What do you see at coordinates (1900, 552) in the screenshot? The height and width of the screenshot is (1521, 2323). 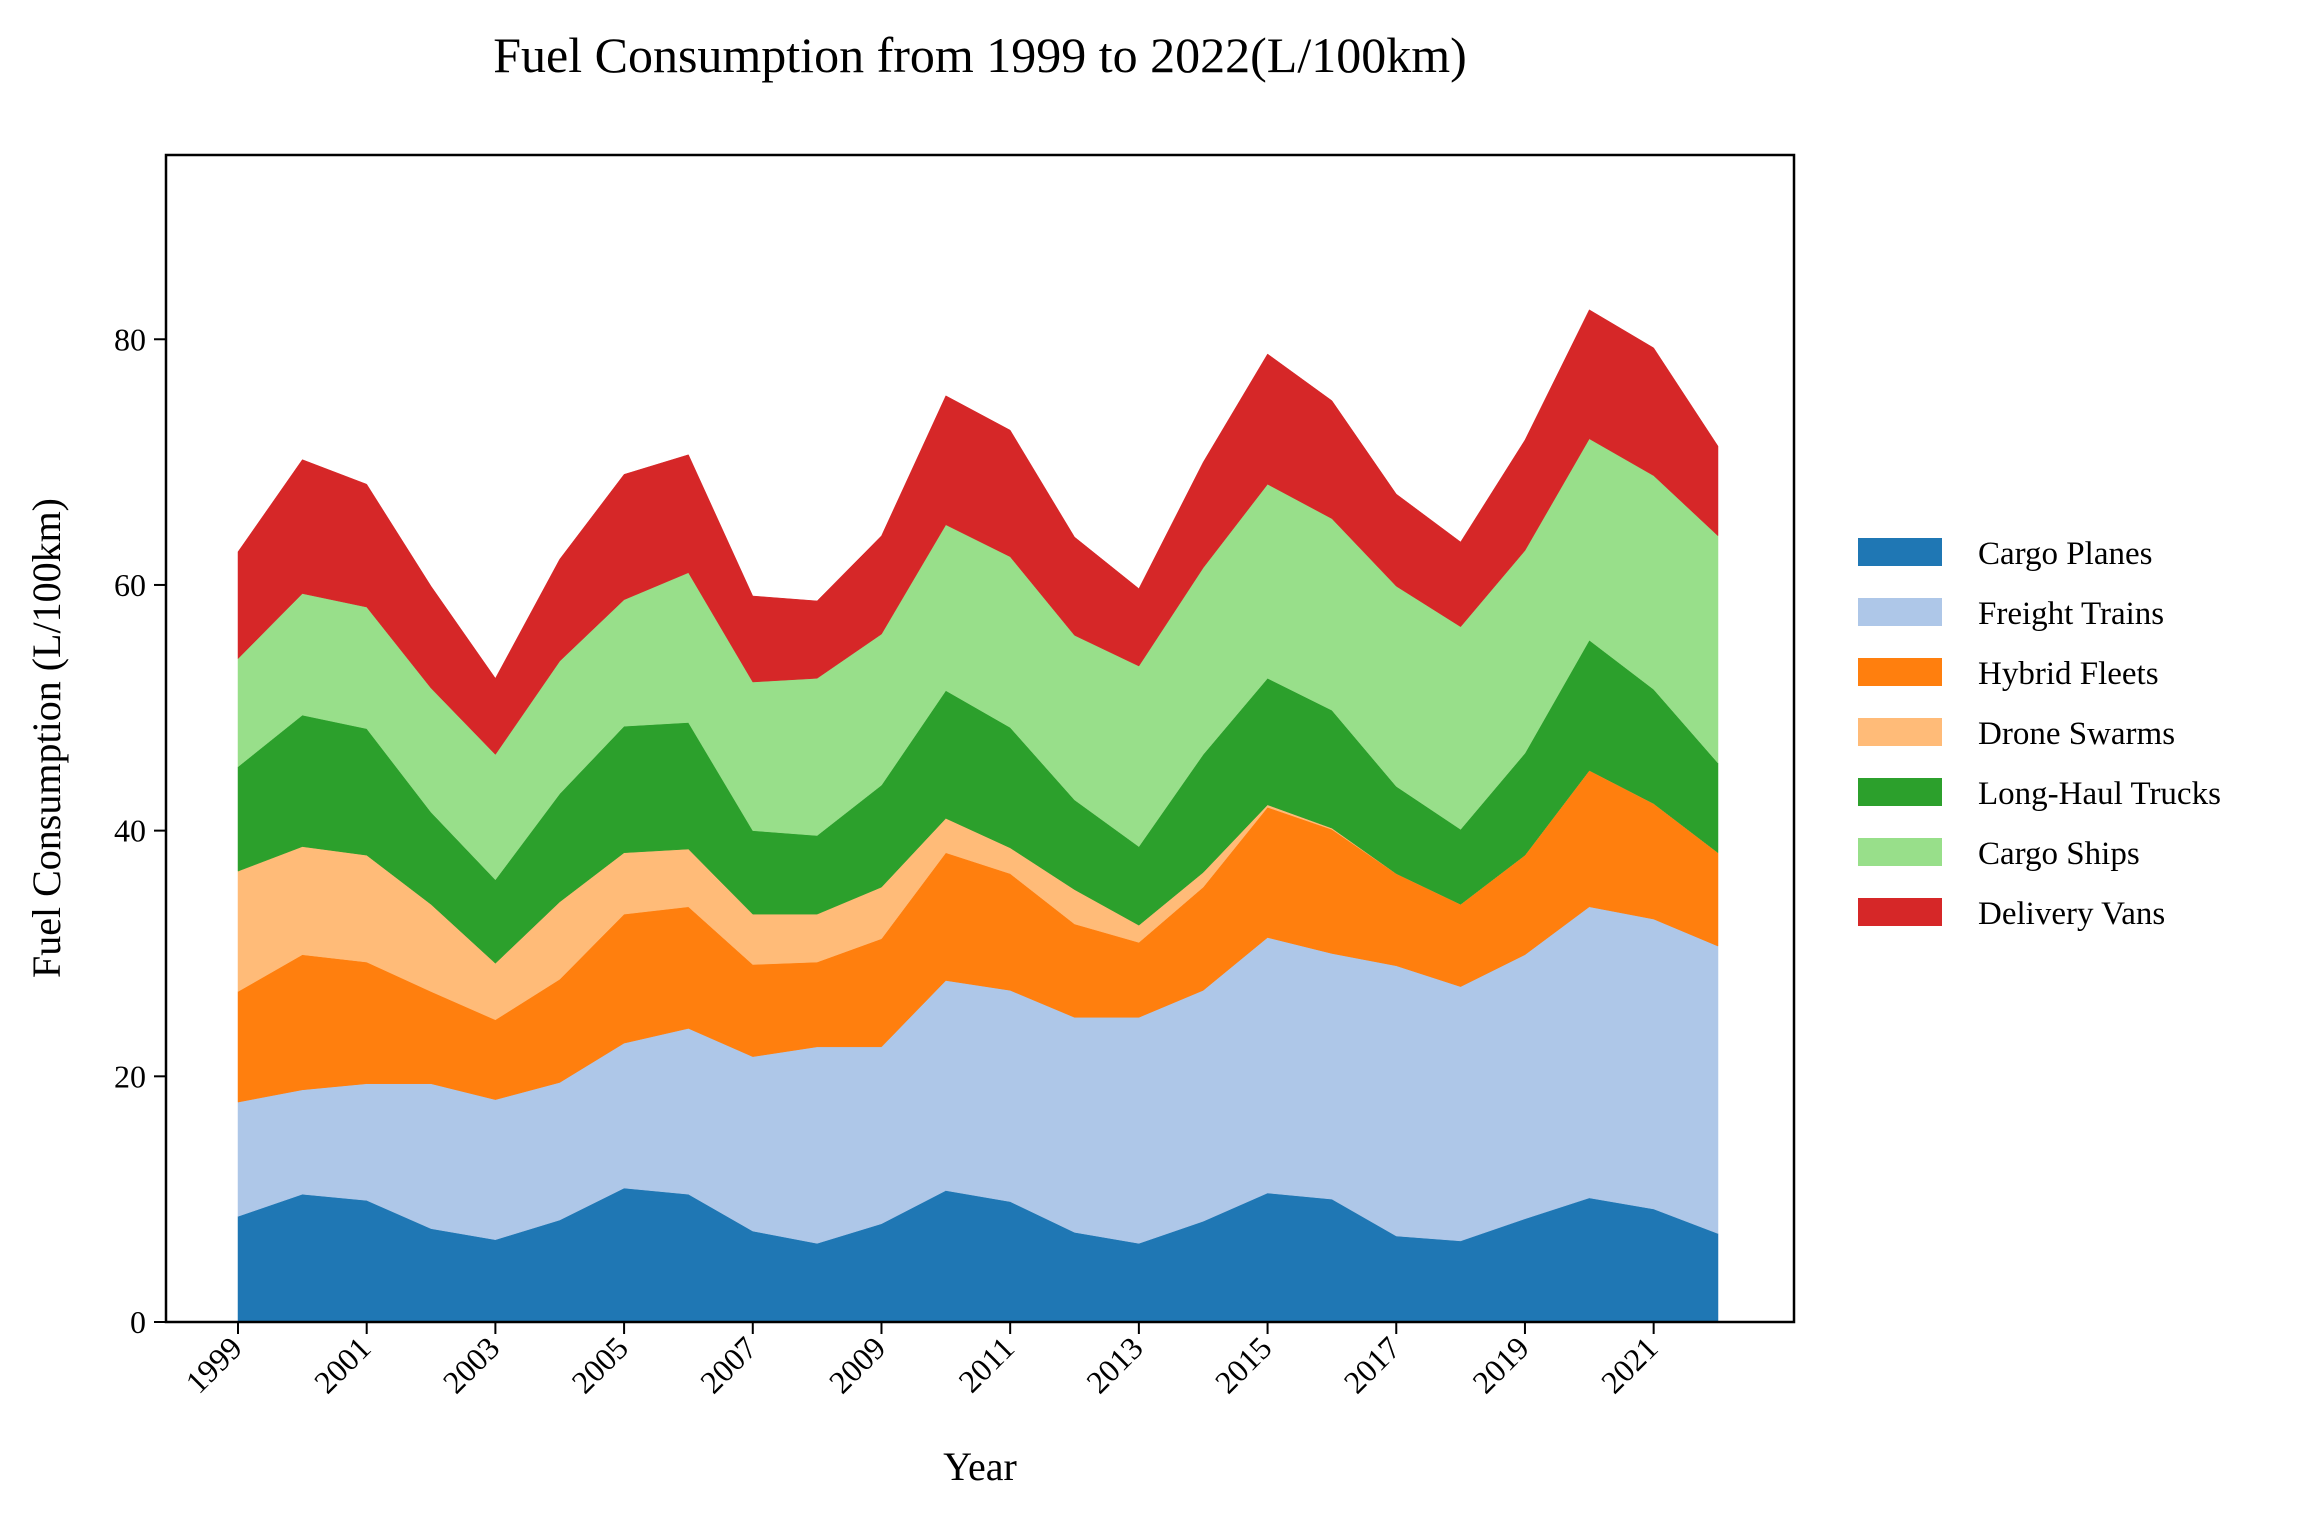 I see `legend-swatch-cargo-planes` at bounding box center [1900, 552].